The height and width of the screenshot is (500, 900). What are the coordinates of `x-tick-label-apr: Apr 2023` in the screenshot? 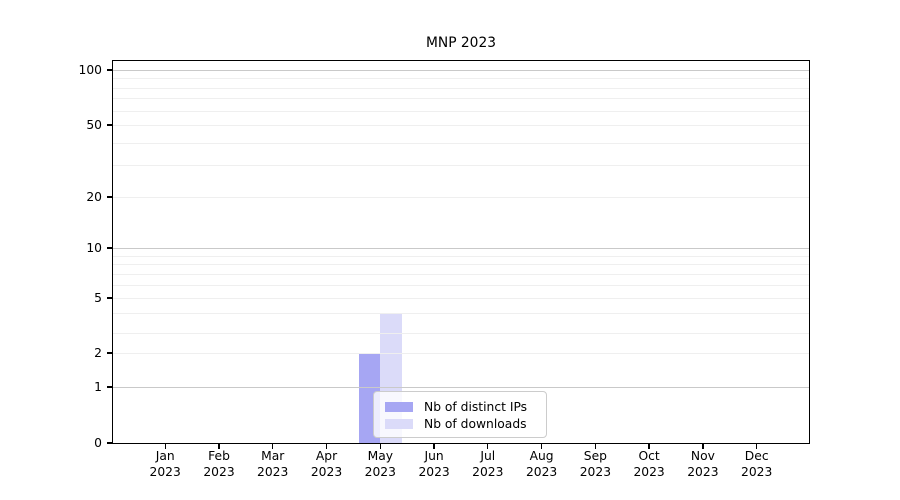 It's located at (326, 464).